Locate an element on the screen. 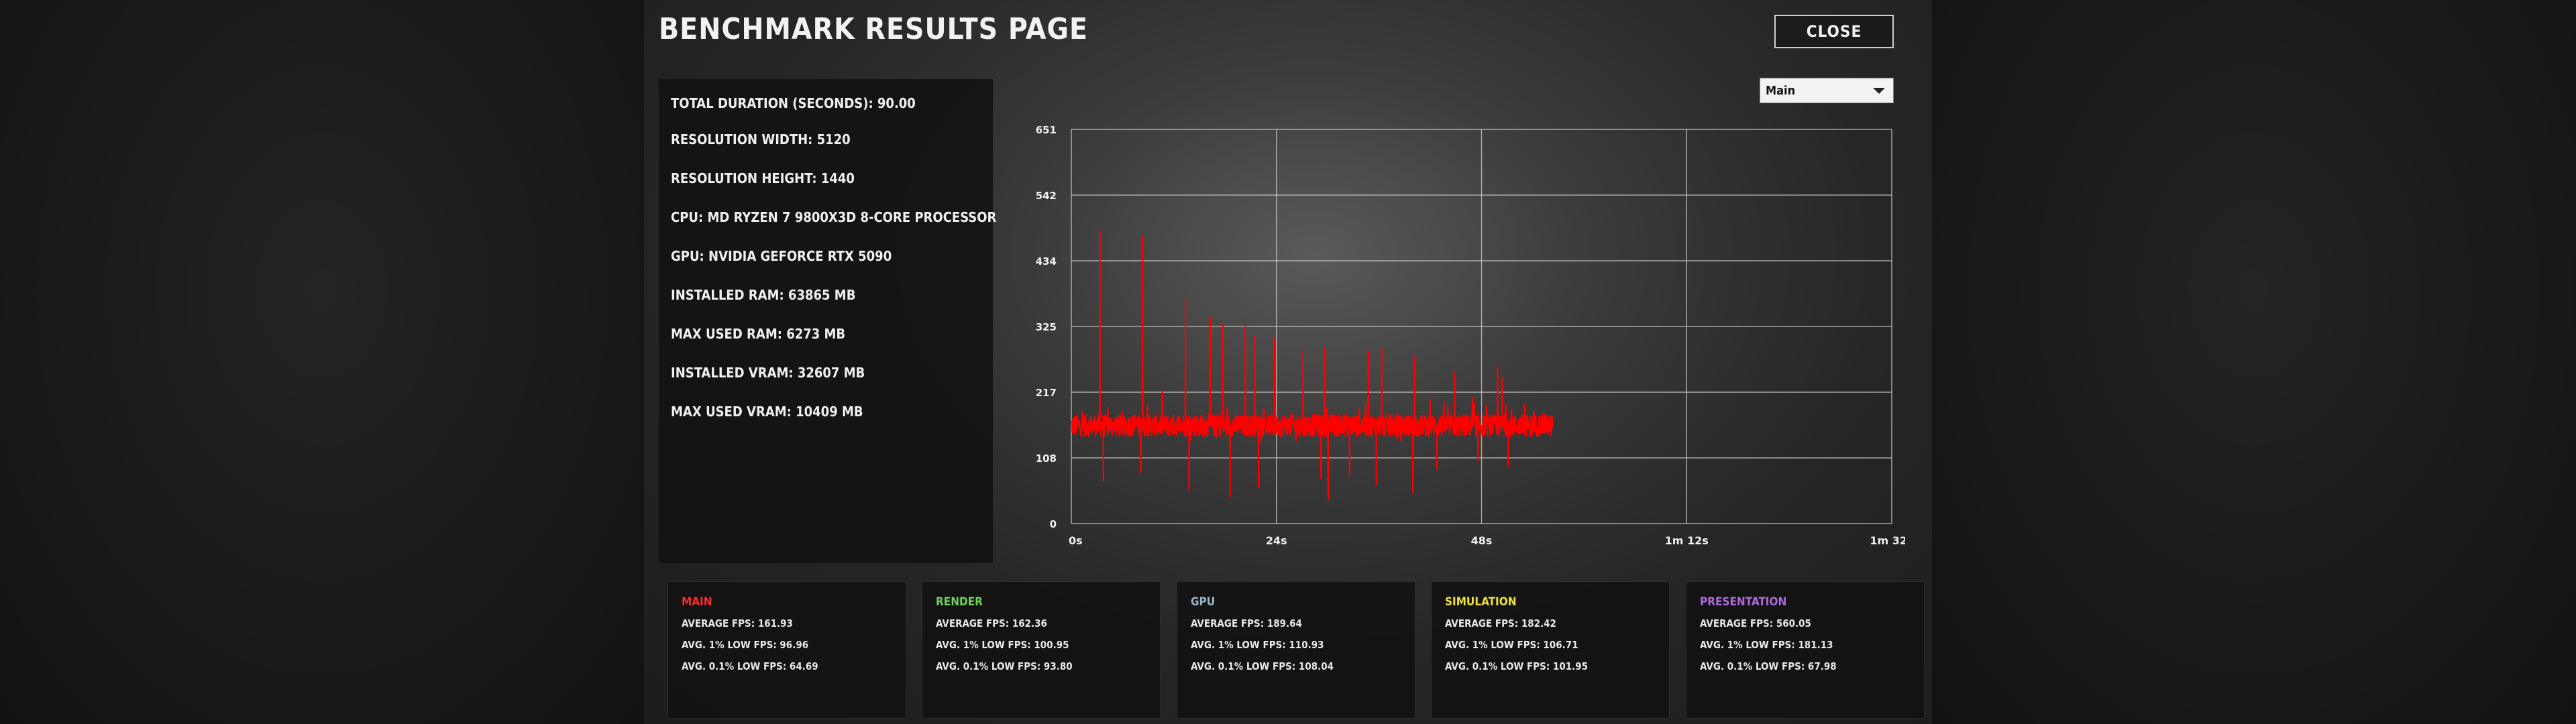  x-tick-label: 1m 32s is located at coordinates (1887, 540).